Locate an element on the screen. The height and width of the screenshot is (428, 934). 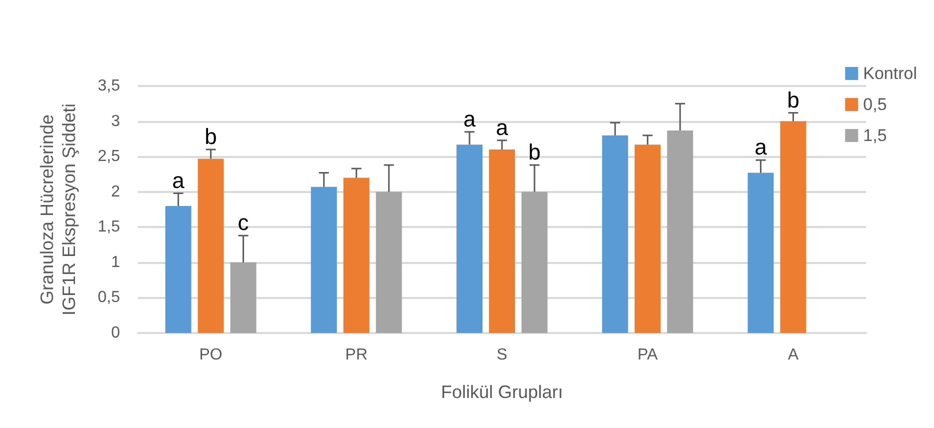
x-axis-title: Folikül Grupları is located at coordinates (502, 392).